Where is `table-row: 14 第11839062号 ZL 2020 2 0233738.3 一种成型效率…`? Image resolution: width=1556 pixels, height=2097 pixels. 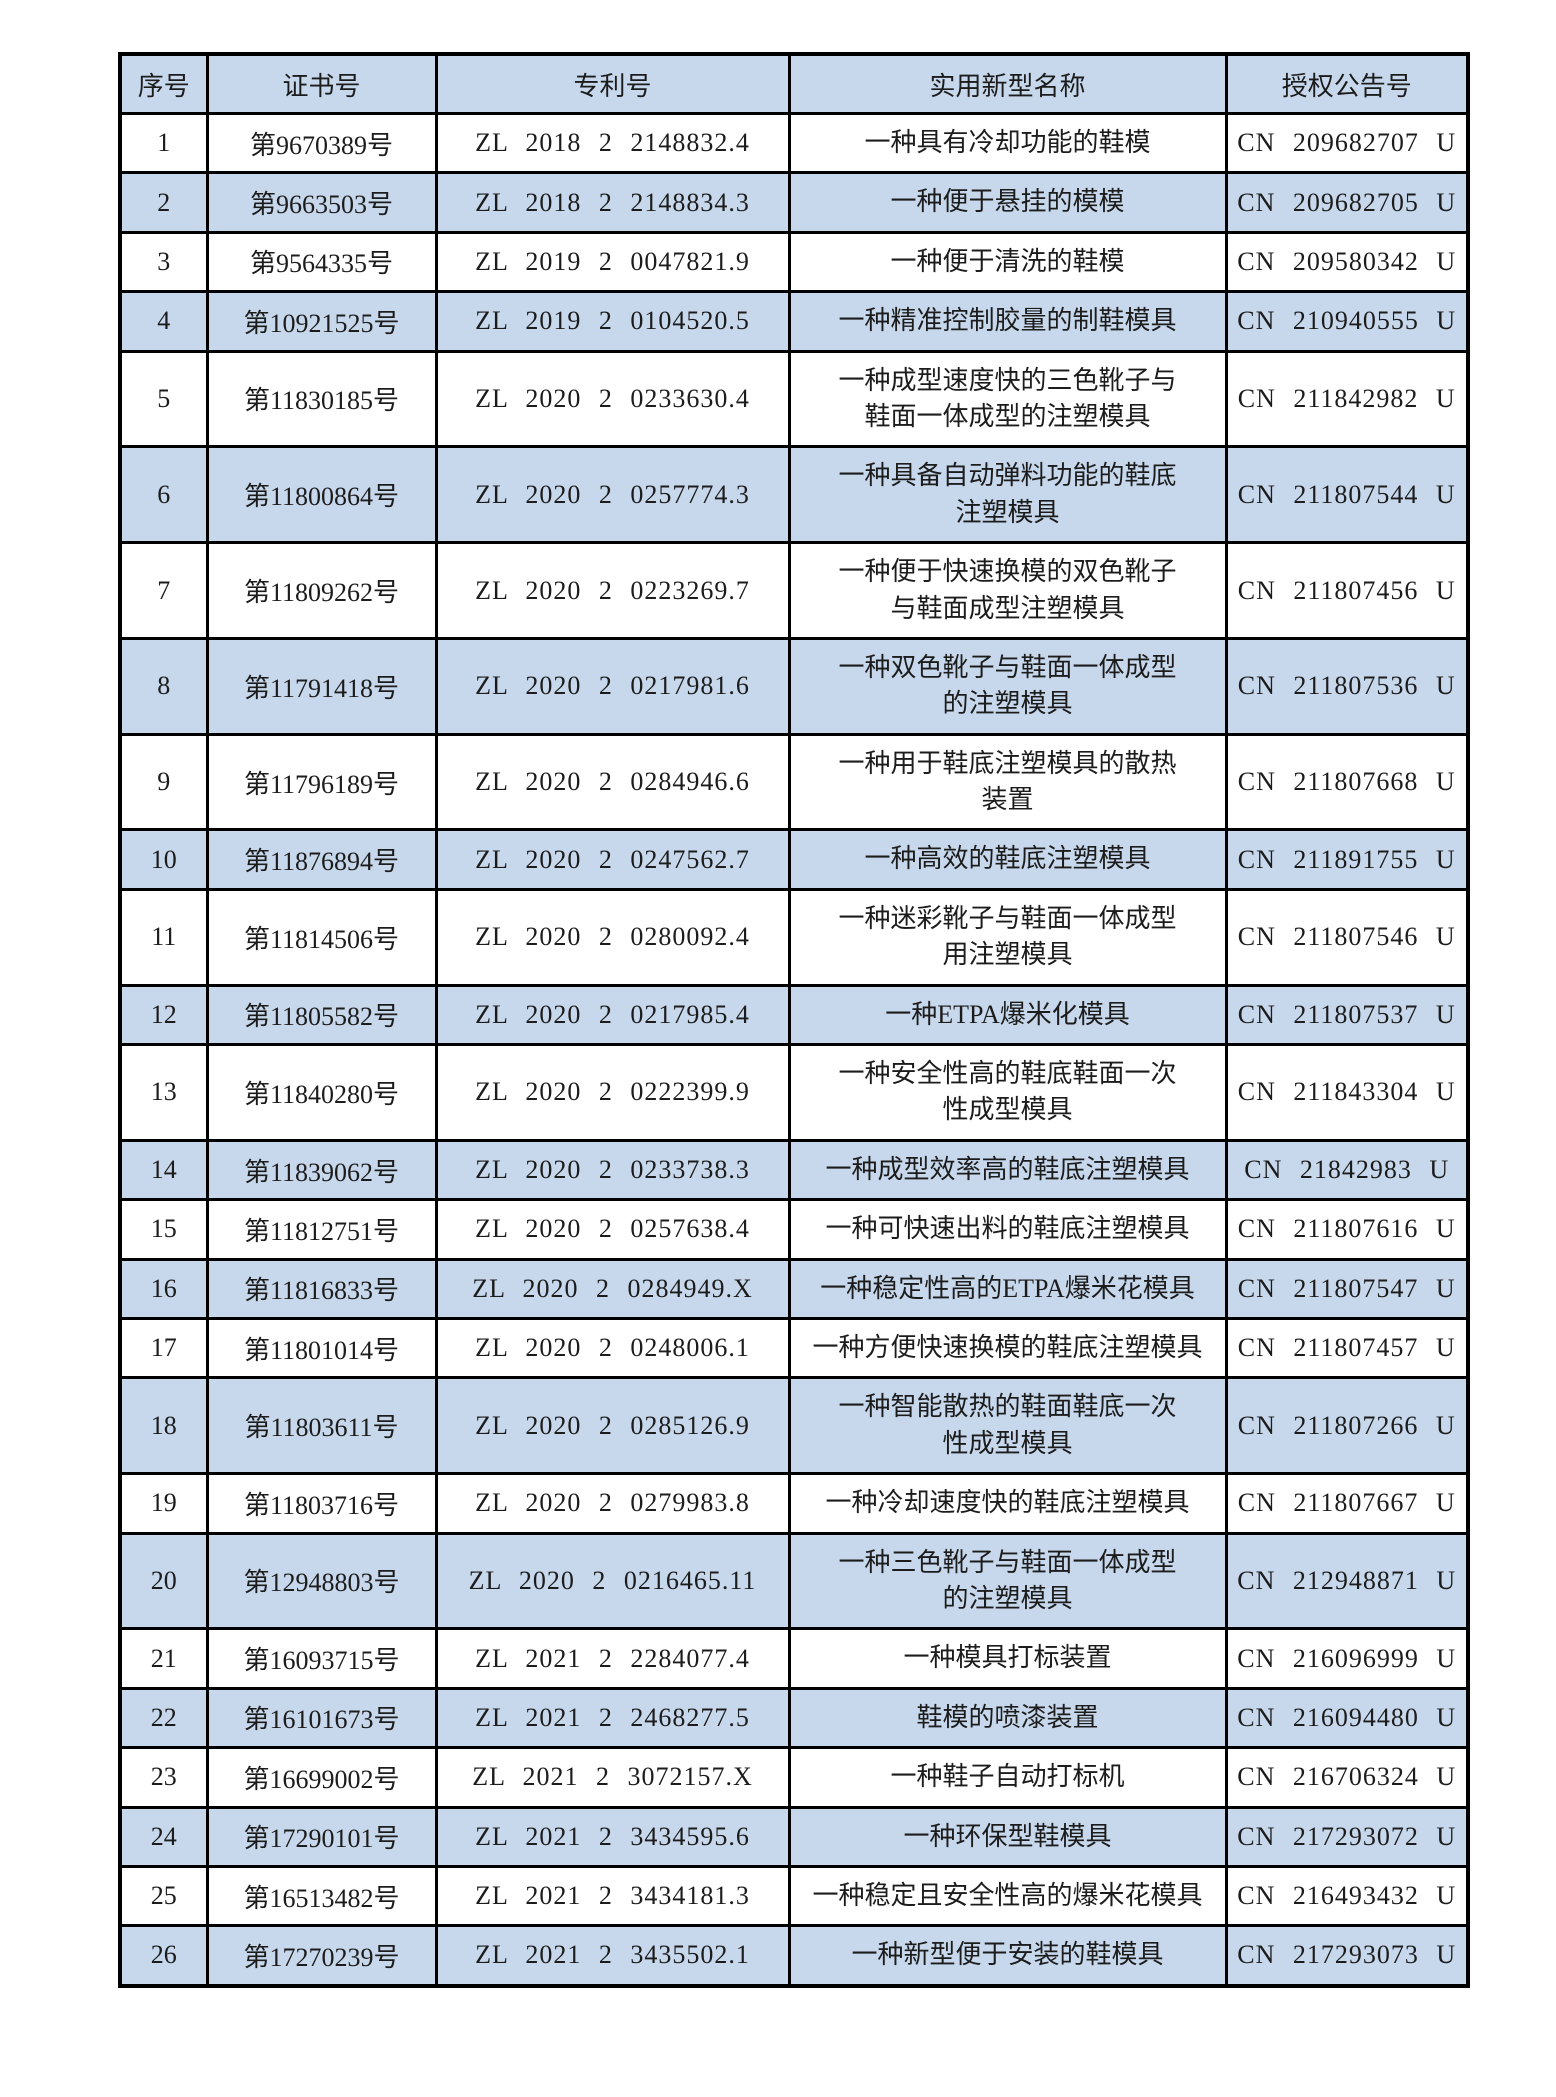
table-row: 14 第11839062号 ZL 2020 2 0233738.3 一种成型效率… is located at coordinates (794, 1170).